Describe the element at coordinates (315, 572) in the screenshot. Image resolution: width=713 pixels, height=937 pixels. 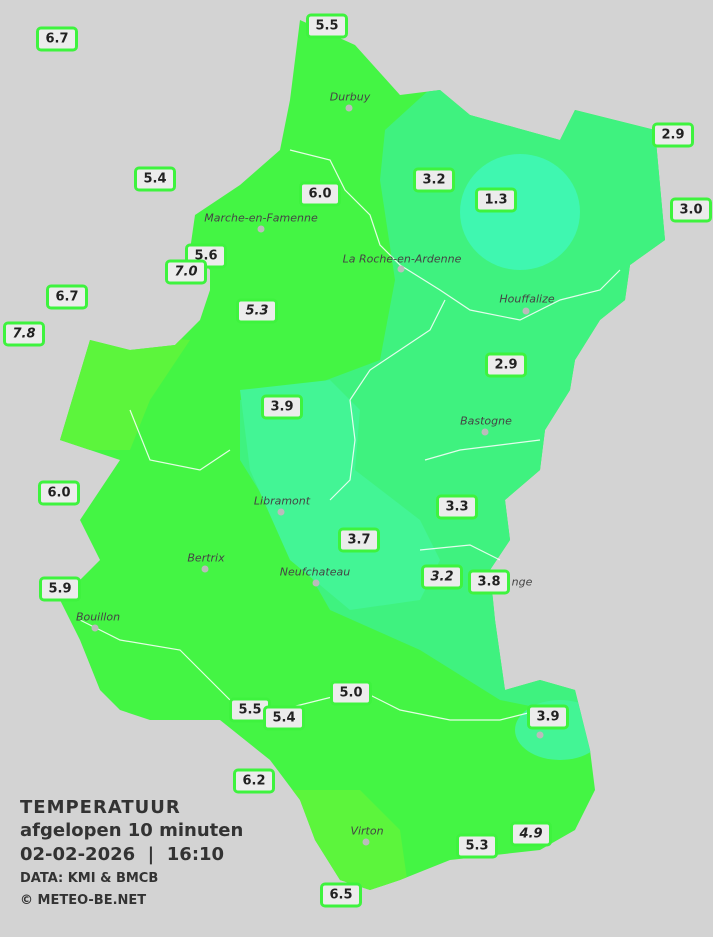
I see `town-neufchateau: Neufchateau` at that location.